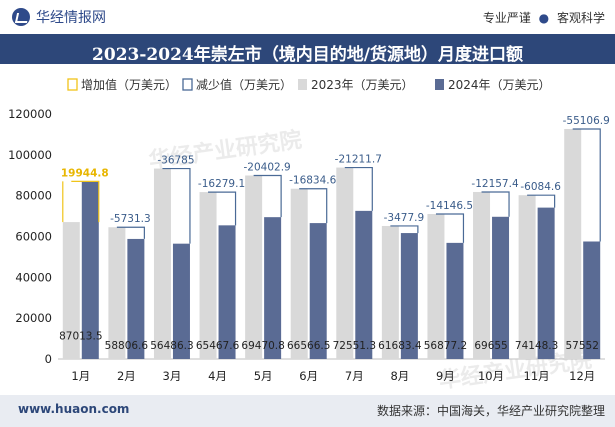 This screenshot has height=427, width=615. Describe the element at coordinates (33, 277) in the screenshot. I see `y-tick-label: 40000` at that location.